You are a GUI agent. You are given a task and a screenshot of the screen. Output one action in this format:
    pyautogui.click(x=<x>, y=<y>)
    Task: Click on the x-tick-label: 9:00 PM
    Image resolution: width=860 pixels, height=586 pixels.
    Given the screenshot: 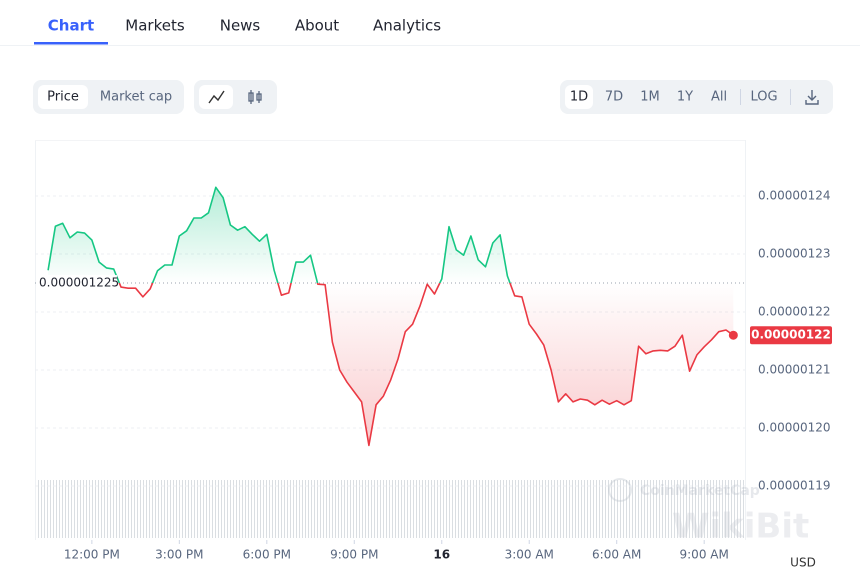 What is the action you would take?
    pyautogui.click(x=354, y=555)
    